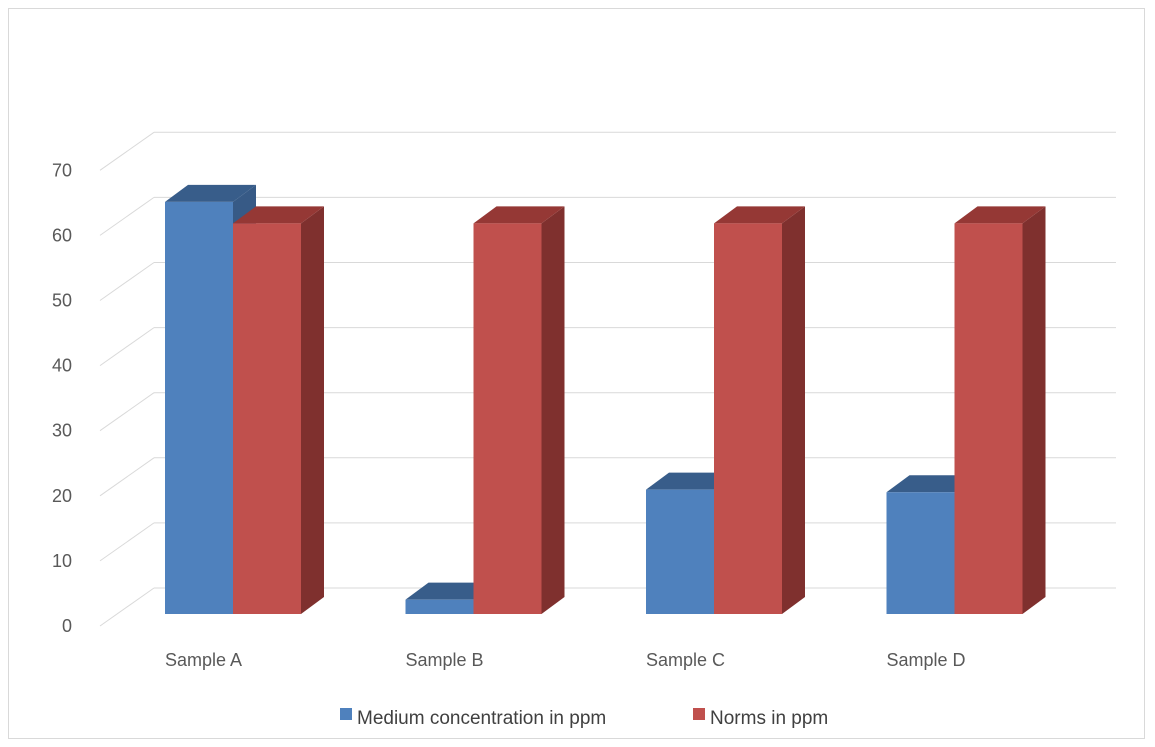 Image resolution: width=1155 pixels, height=747 pixels. What do you see at coordinates (62, 366) in the screenshot?
I see `y-tick-label: 40` at bounding box center [62, 366].